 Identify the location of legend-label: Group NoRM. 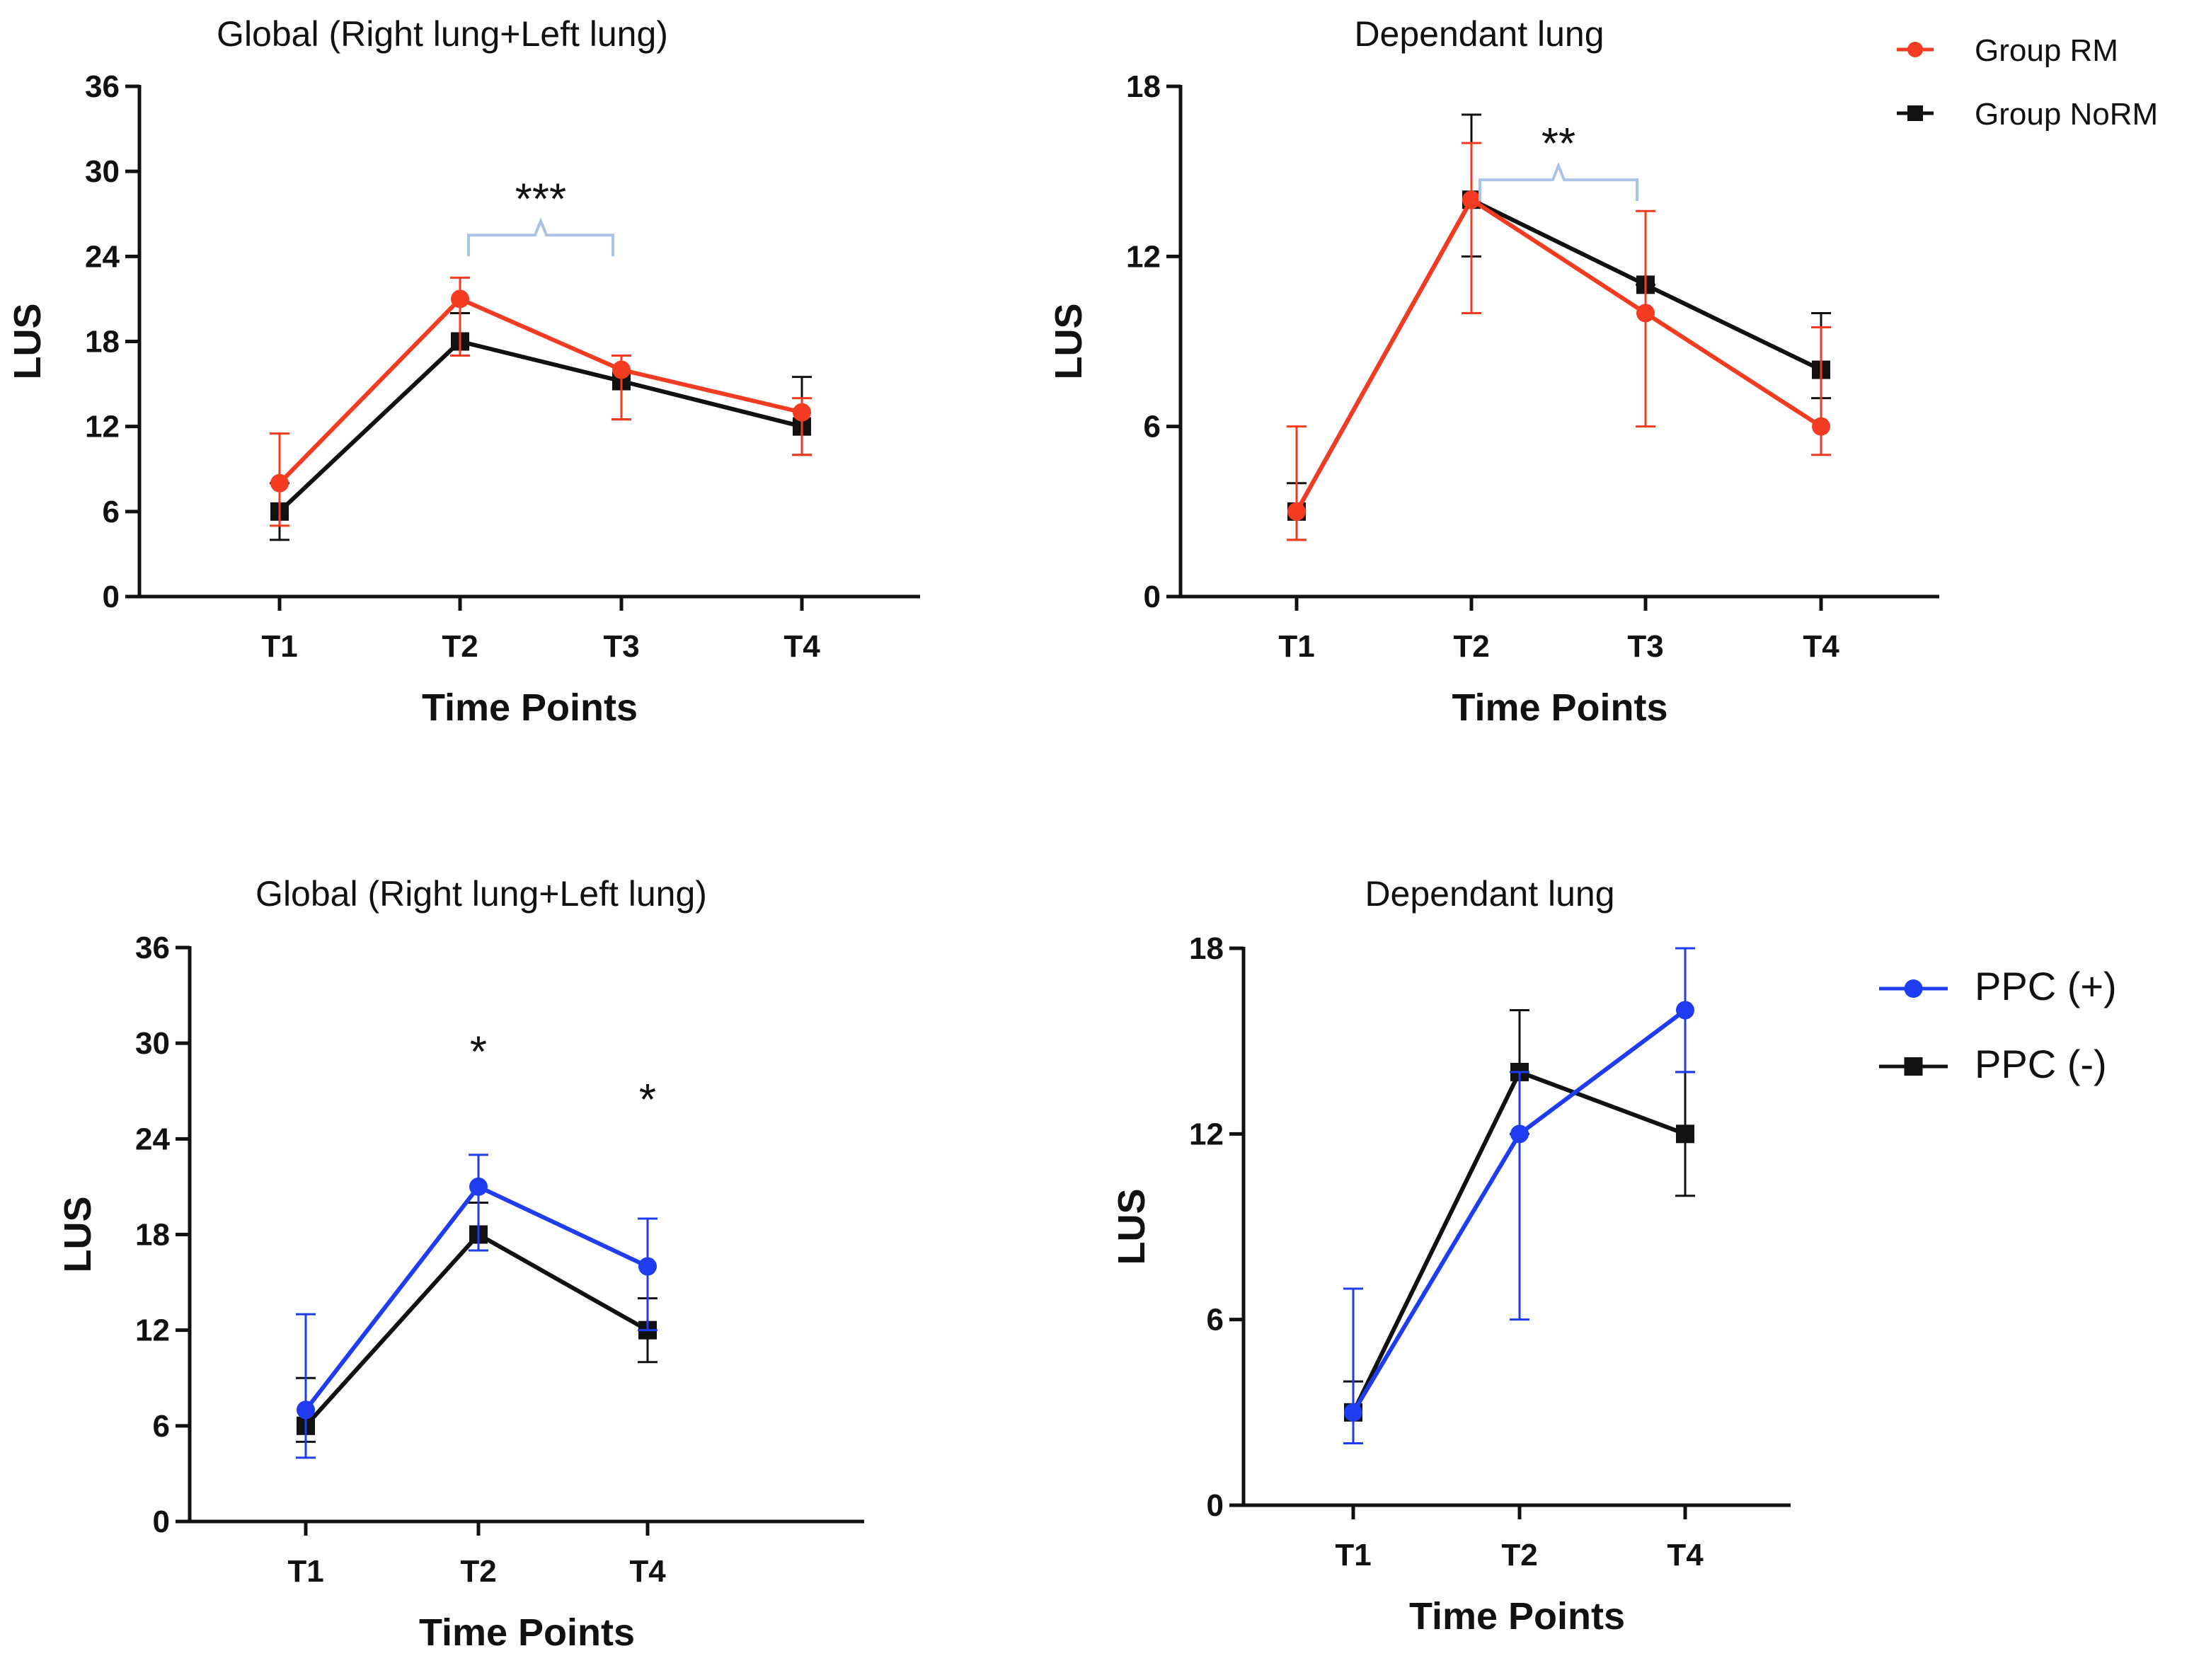
(2066, 115).